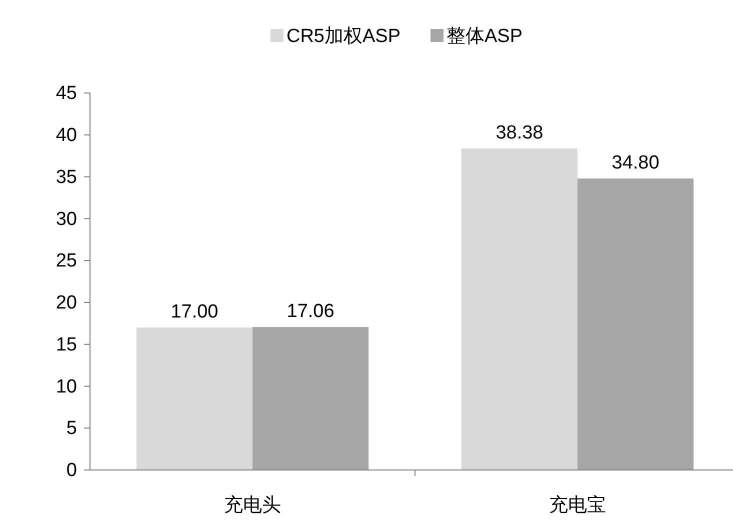  What do you see at coordinates (66, 135) in the screenshot?
I see `y-tick-label: 40` at bounding box center [66, 135].